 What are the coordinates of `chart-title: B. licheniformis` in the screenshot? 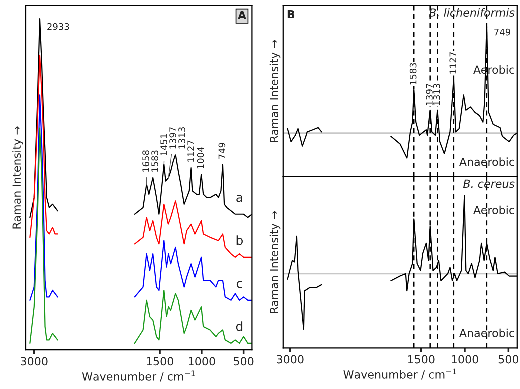 It's located at (472, 13).